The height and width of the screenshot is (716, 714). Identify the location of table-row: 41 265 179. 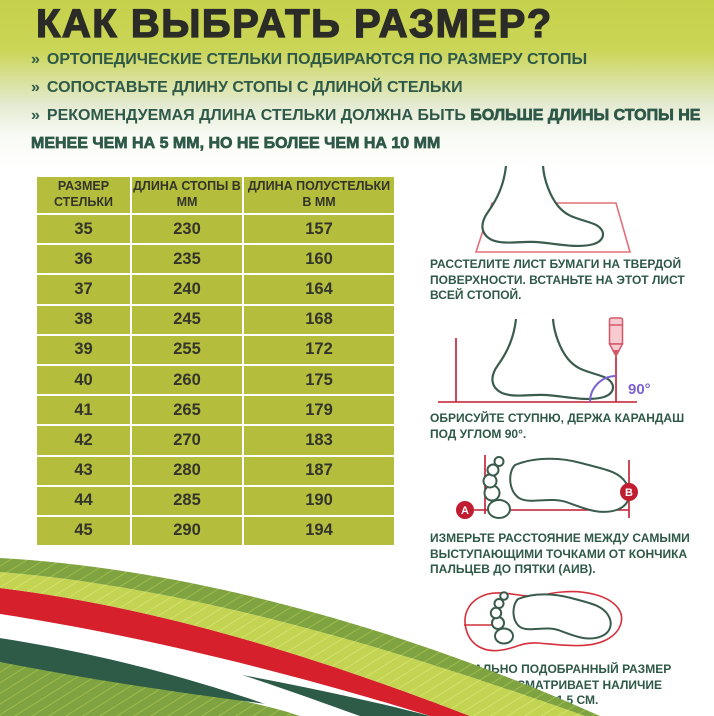
(215, 411).